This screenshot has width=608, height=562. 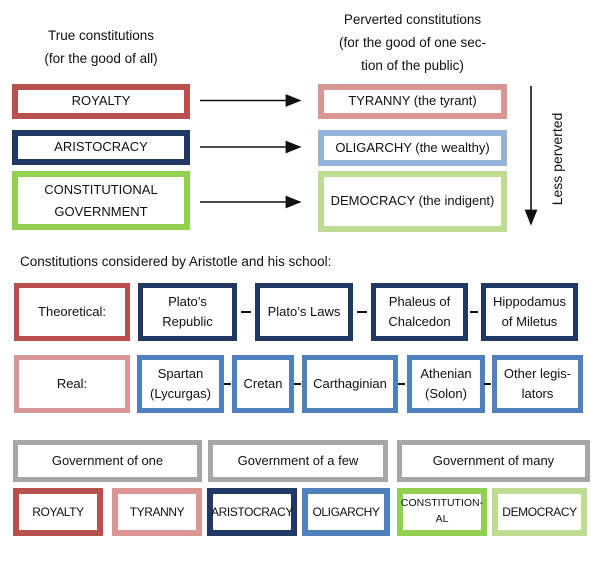 I want to click on box-tyranny-bottom: TYRANNY, so click(x=157, y=512).